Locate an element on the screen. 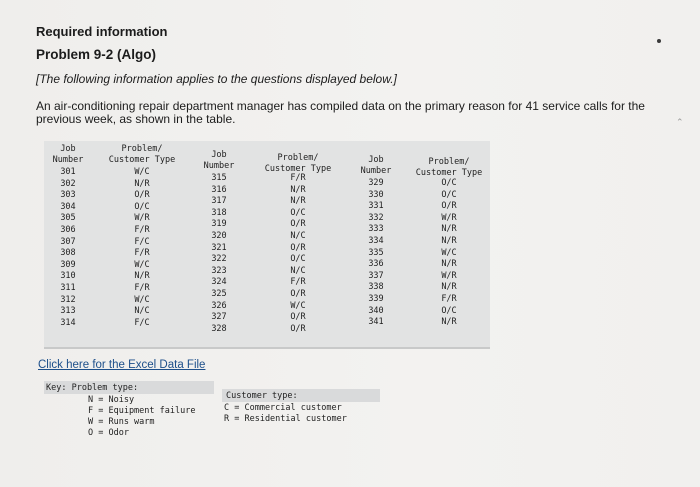 The width and height of the screenshot is (700, 487). job-number-cell: 331 is located at coordinates (376, 206).